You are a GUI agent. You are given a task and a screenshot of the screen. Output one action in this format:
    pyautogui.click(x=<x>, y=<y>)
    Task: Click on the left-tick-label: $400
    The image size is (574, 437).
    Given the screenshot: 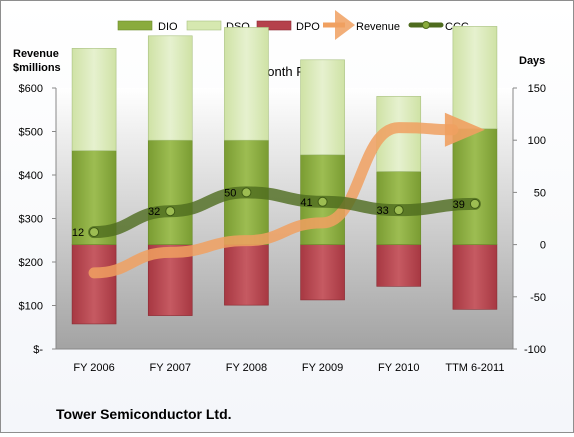 What is the action you would take?
    pyautogui.click(x=31, y=176)
    